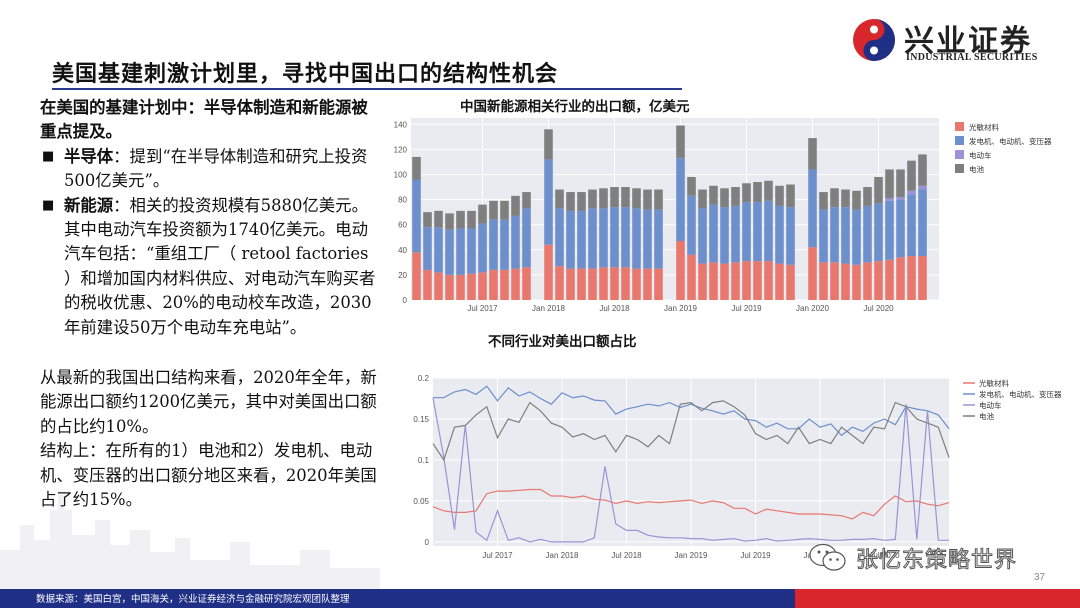  I want to click on data-source: 数据来源：美国白宫，中国海关，兴业证券经济与金融研究院宏观团队整理, so click(193, 599).